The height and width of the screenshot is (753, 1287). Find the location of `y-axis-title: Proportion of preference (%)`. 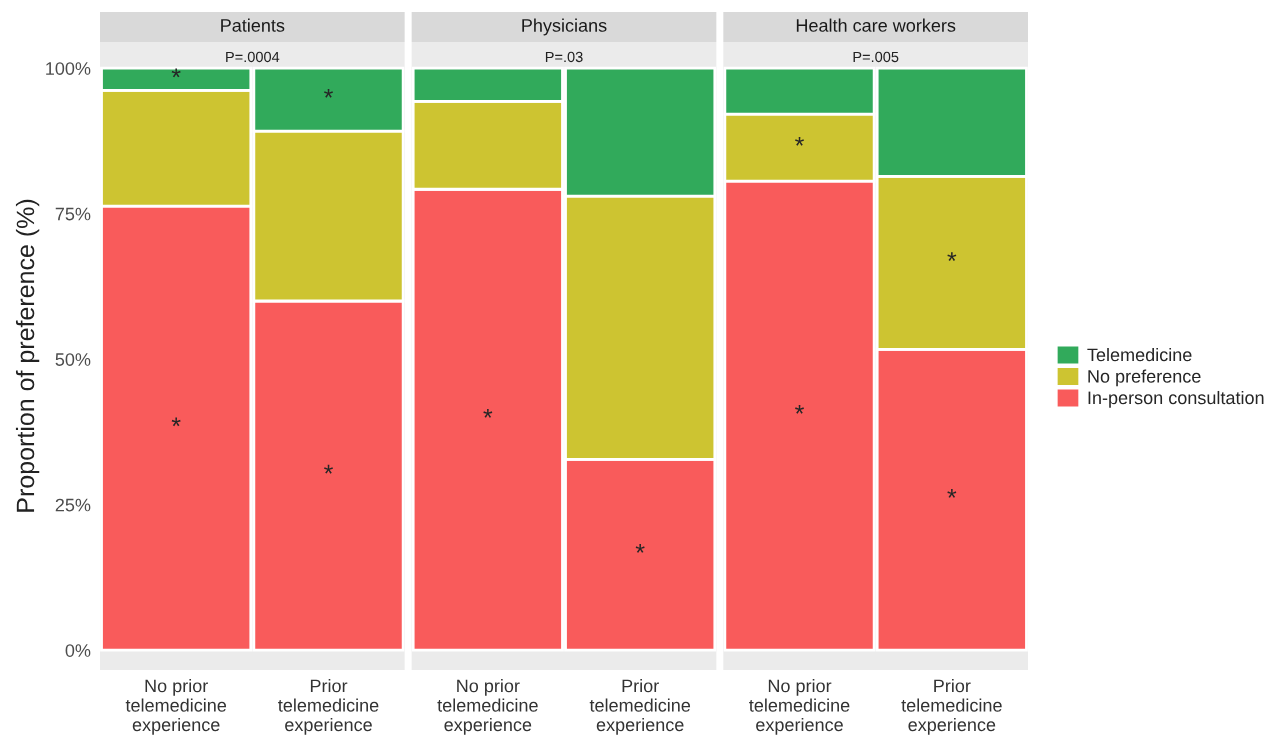

y-axis-title: Proportion of preference (%) is located at coordinates (27, 355).